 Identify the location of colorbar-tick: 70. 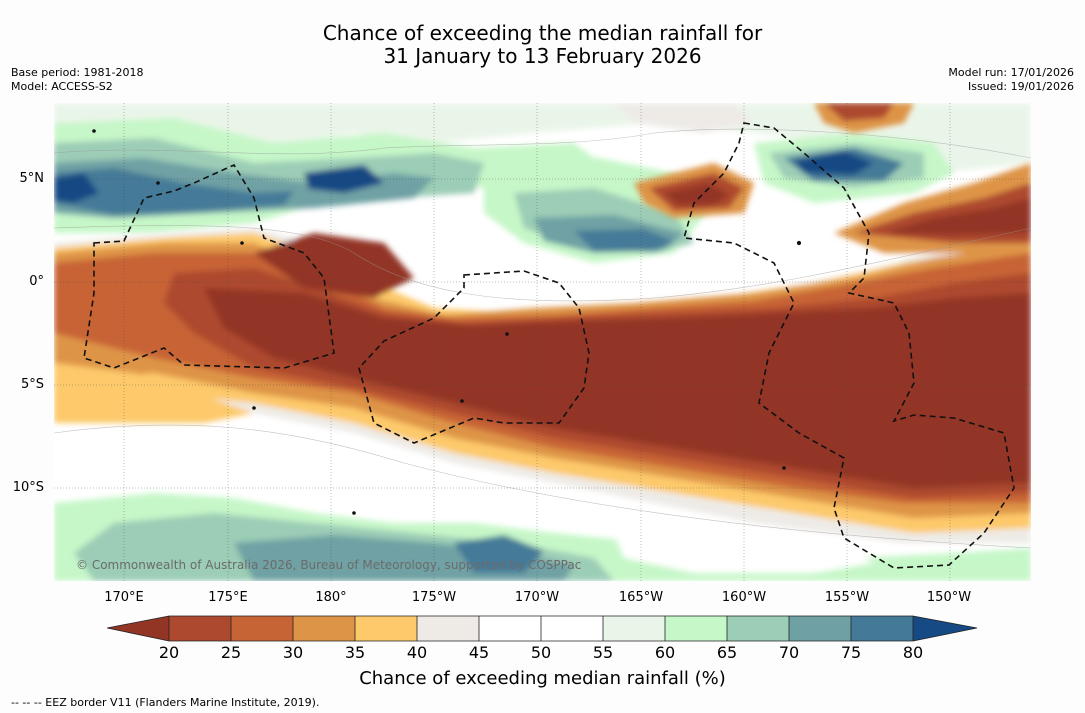
(789, 652).